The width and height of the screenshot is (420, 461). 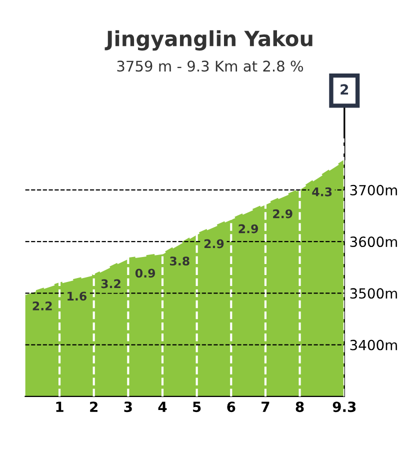 What do you see at coordinates (210, 66) in the screenshot?
I see `chart-subtitle: 3759 m - 9.3 Km at 2.8 %` at bounding box center [210, 66].